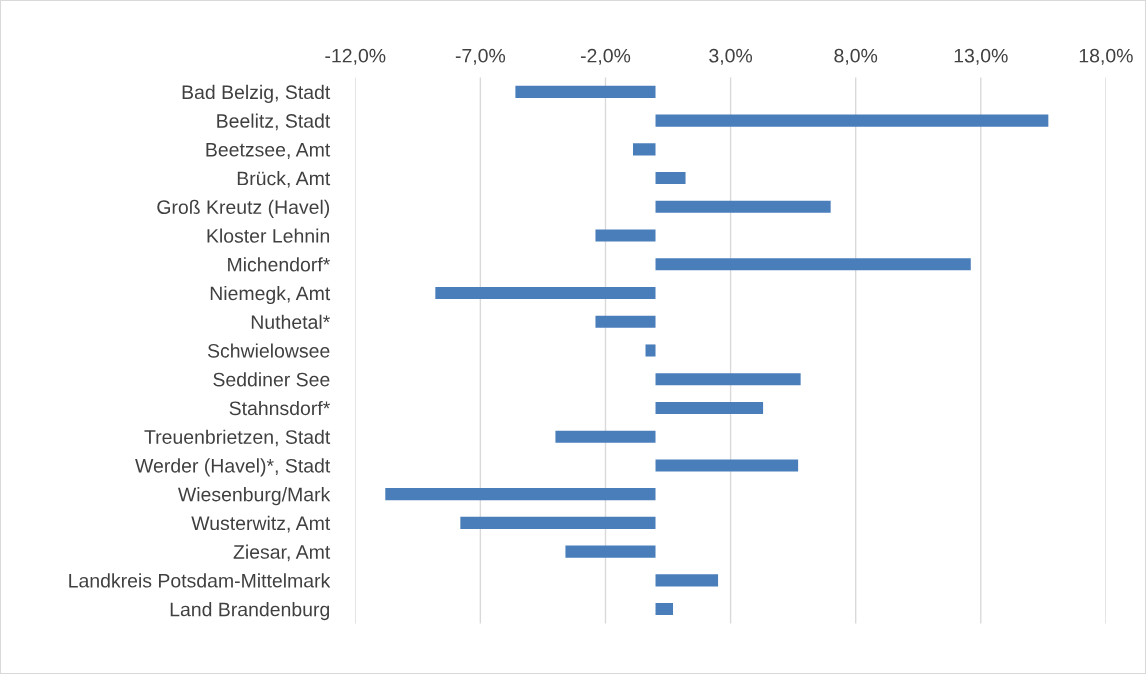 The image size is (1146, 674). I want to click on y-tick-label: Land Brandenburg, so click(250, 611).